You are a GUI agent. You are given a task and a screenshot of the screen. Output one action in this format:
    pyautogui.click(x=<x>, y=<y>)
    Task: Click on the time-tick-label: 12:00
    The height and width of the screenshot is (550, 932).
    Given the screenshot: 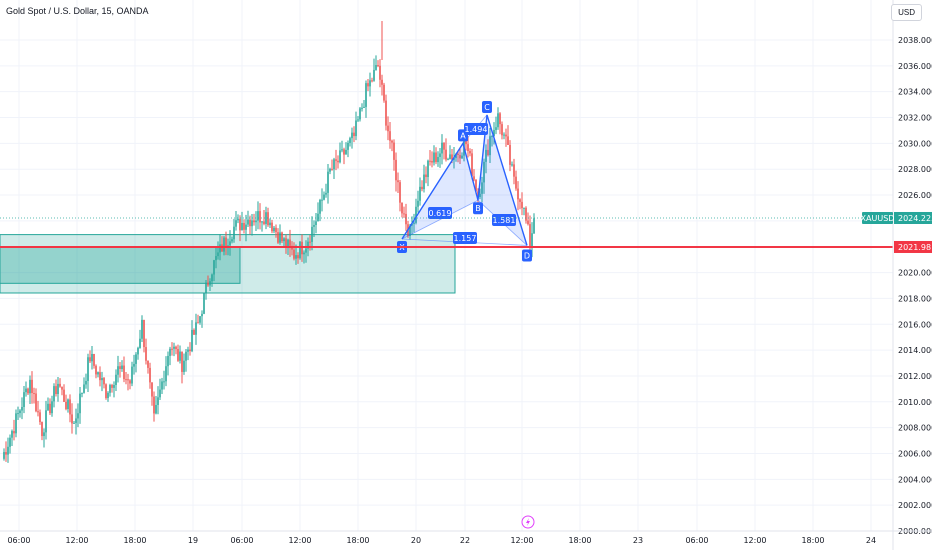 What is the action you would take?
    pyautogui.click(x=521, y=540)
    